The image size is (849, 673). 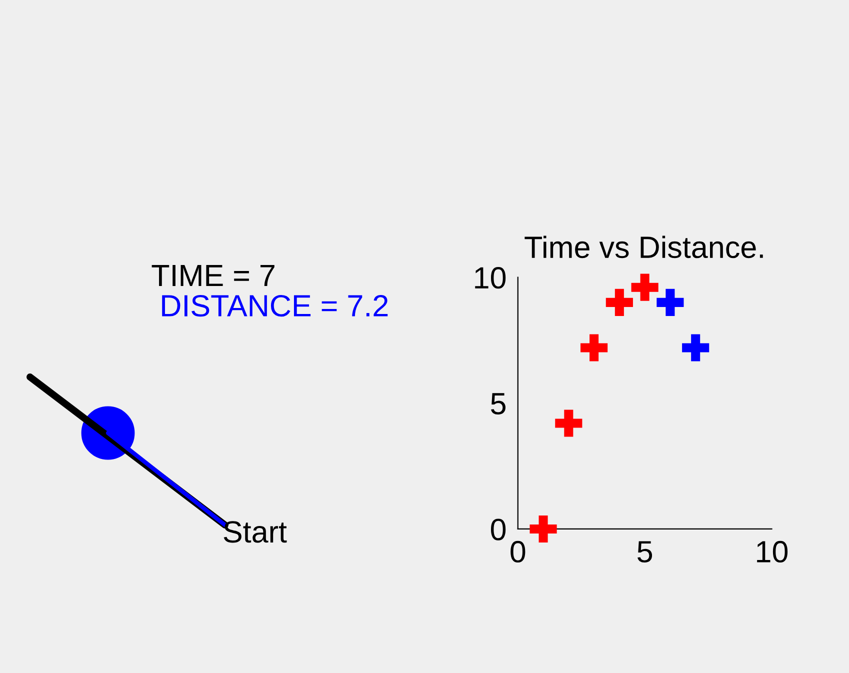 I want to click on x-tick-label: 0, so click(x=518, y=551).